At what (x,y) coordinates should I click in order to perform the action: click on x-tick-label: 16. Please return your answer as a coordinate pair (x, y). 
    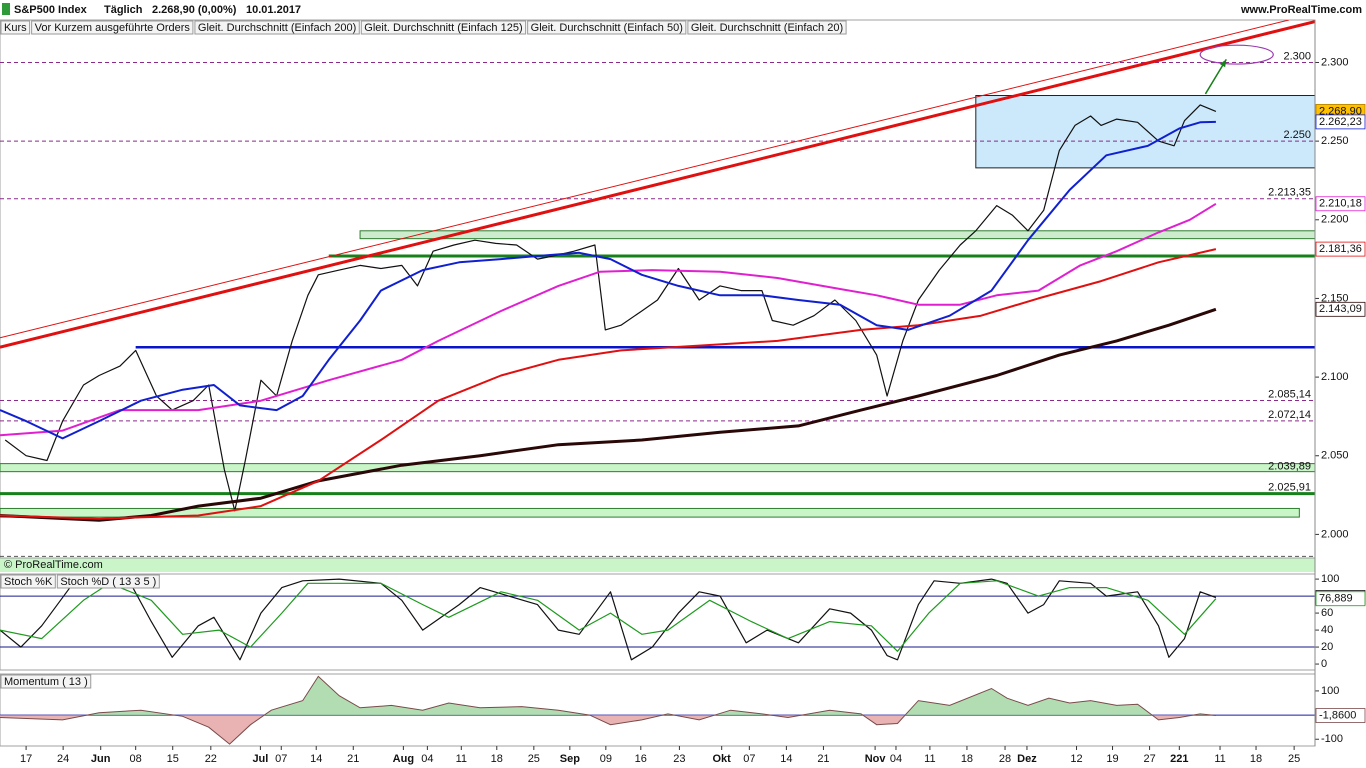
    Looking at the image, I should click on (641, 759).